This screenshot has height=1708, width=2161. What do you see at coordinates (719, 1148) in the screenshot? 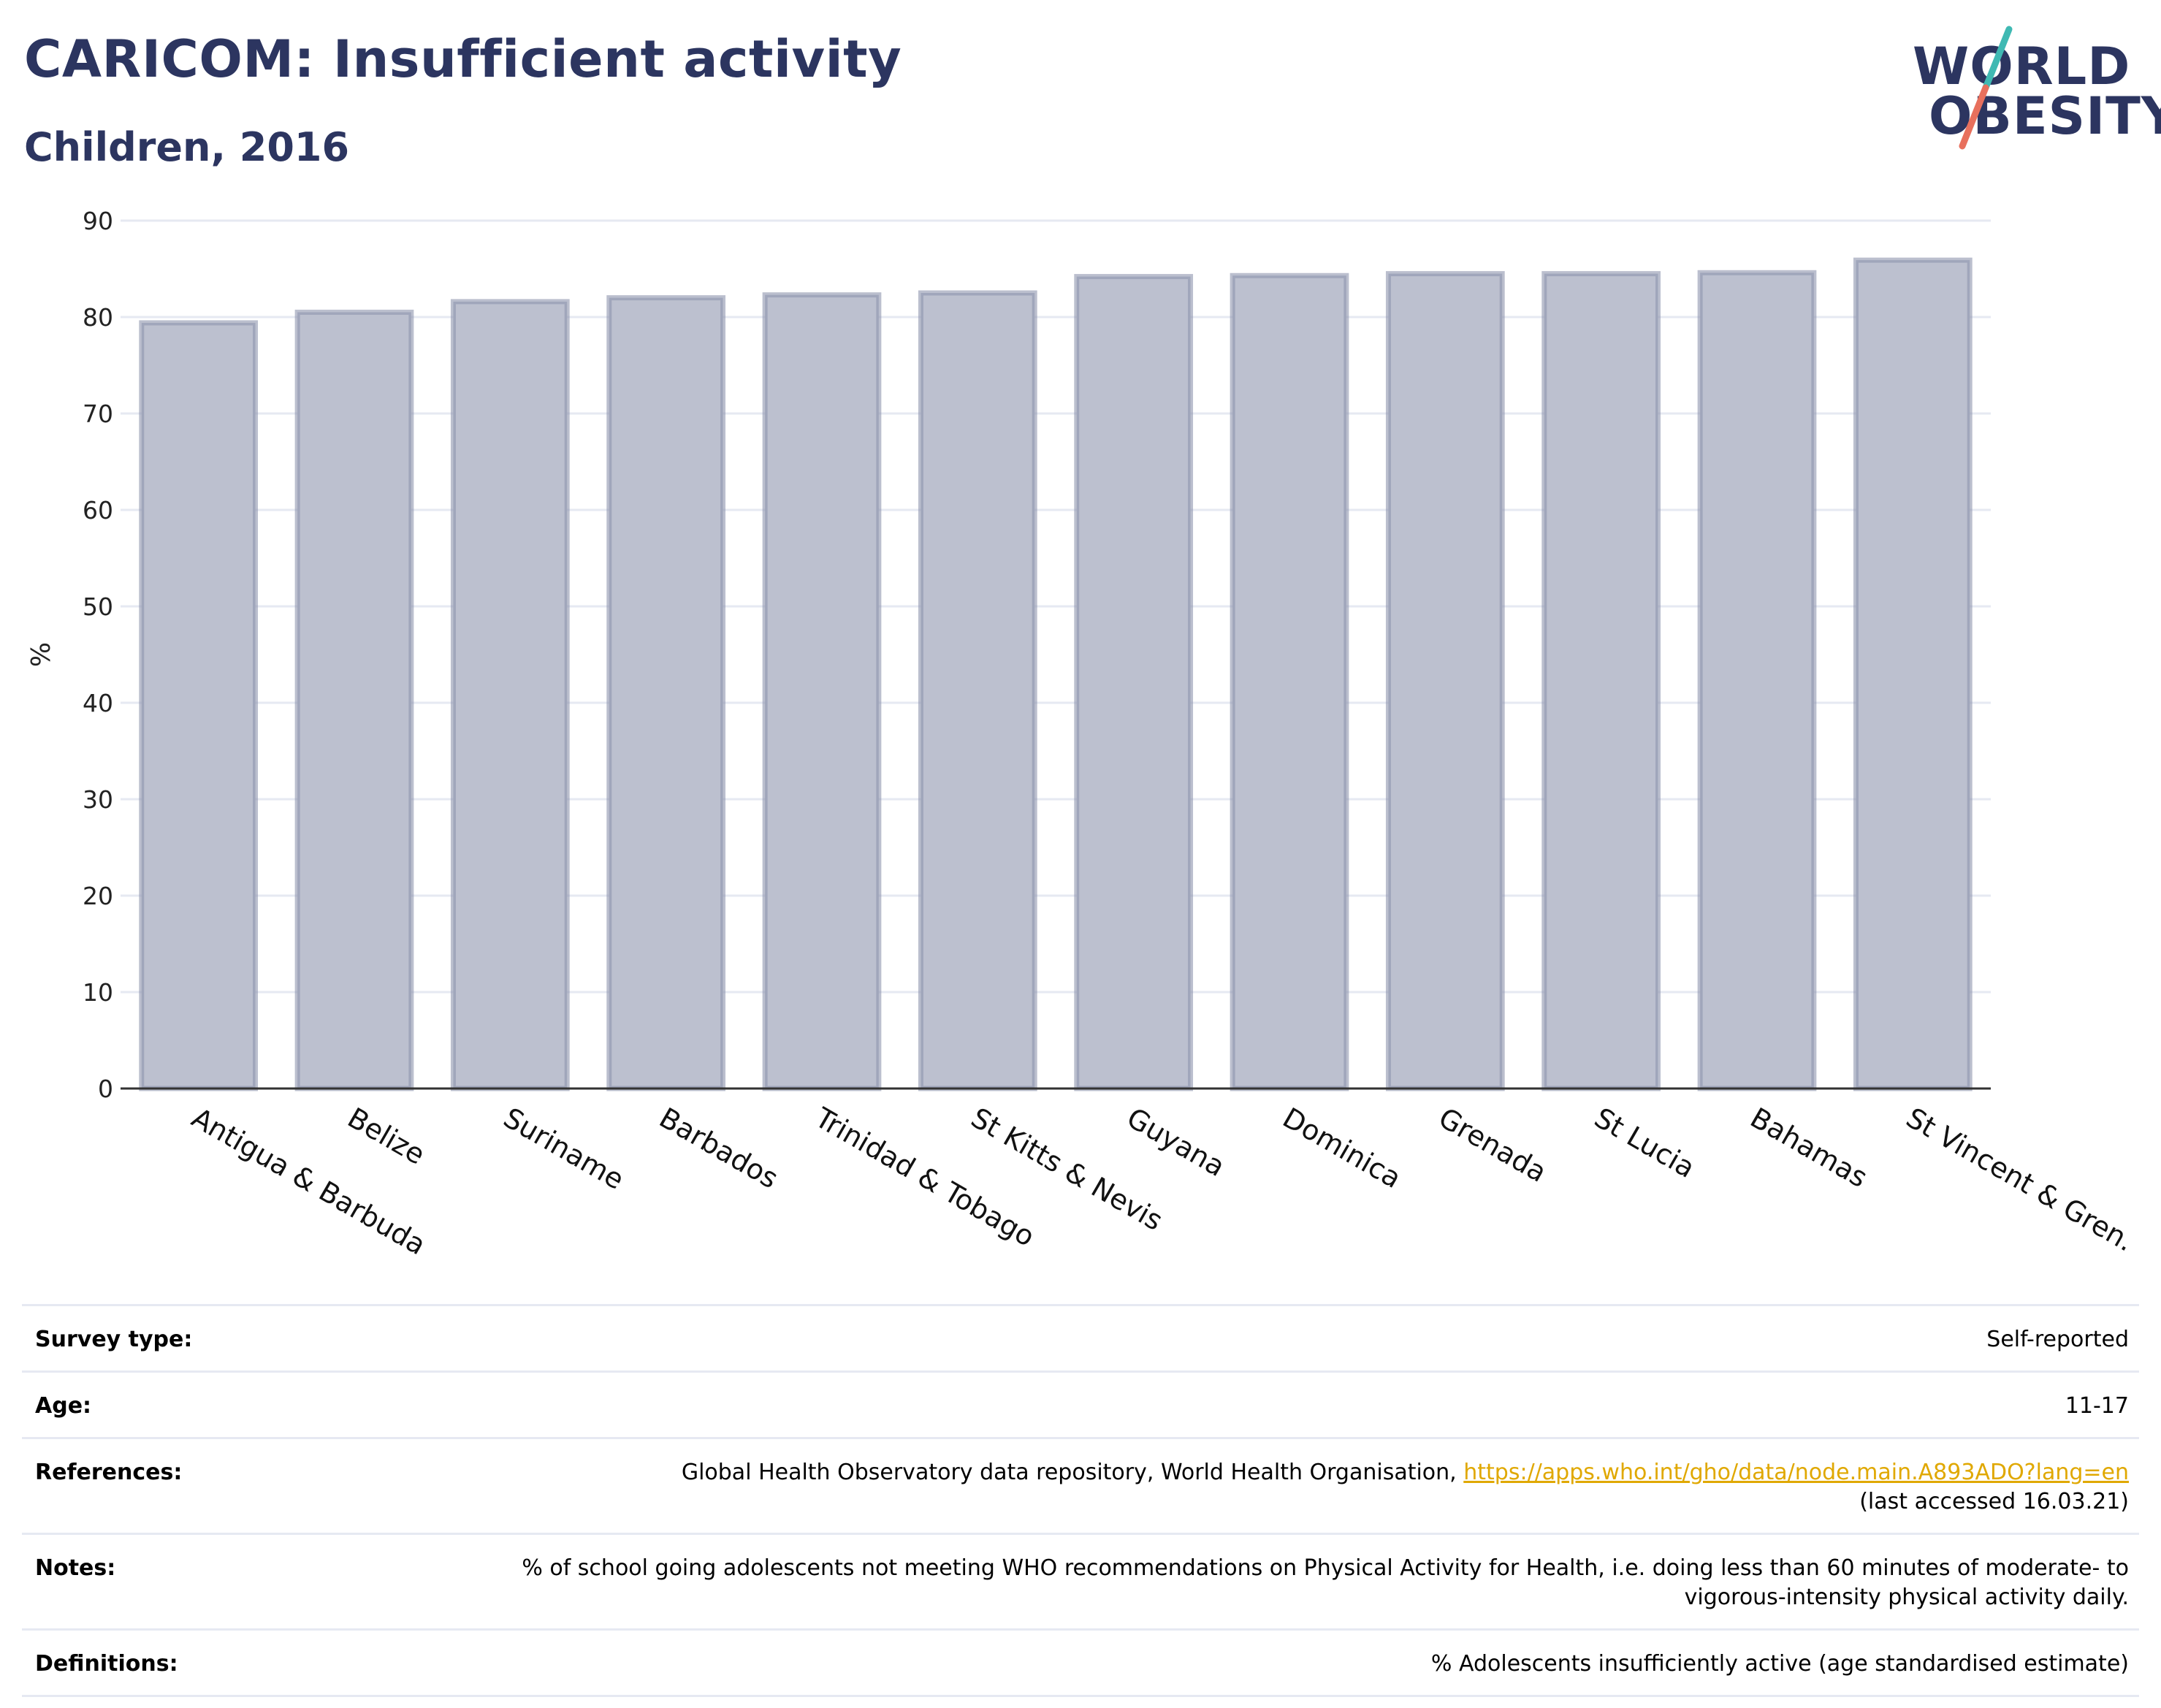
I see `x-tick-label: Barbados` at bounding box center [719, 1148].